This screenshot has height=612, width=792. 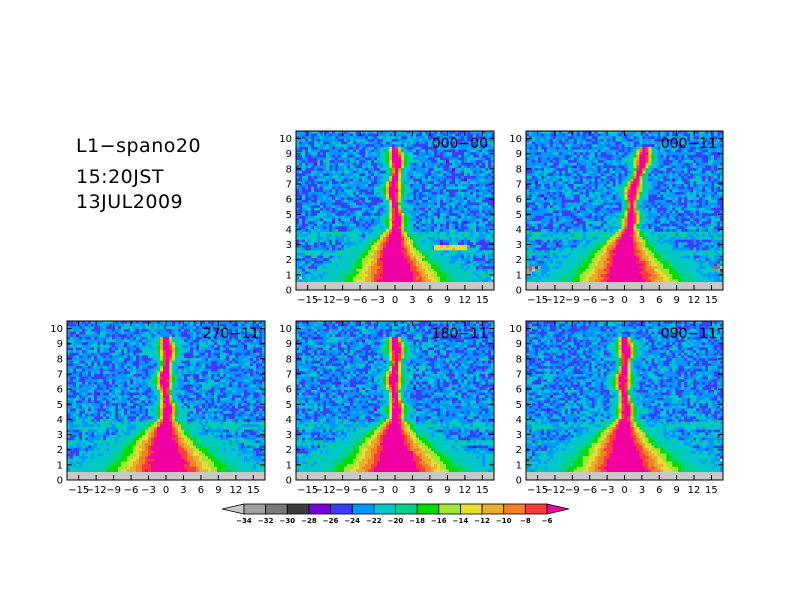 I want to click on x-tick-label: 15, so click(x=711, y=300).